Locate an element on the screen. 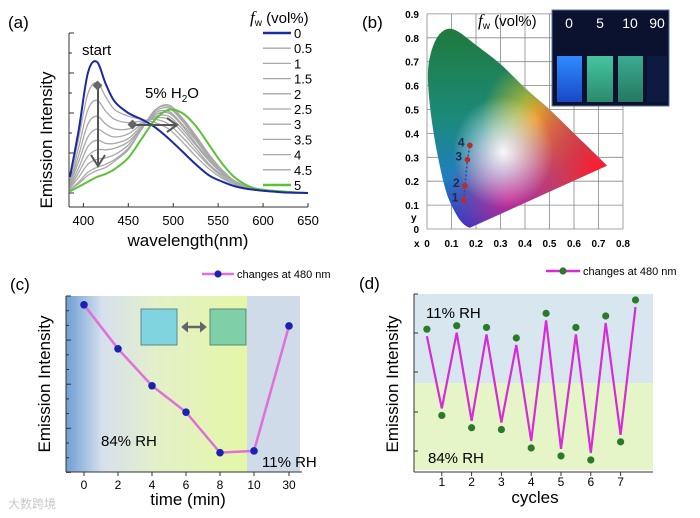 Image resolution: width=700 pixels, height=518 pixels. x-tick-label: 0.7 is located at coordinates (599, 244).